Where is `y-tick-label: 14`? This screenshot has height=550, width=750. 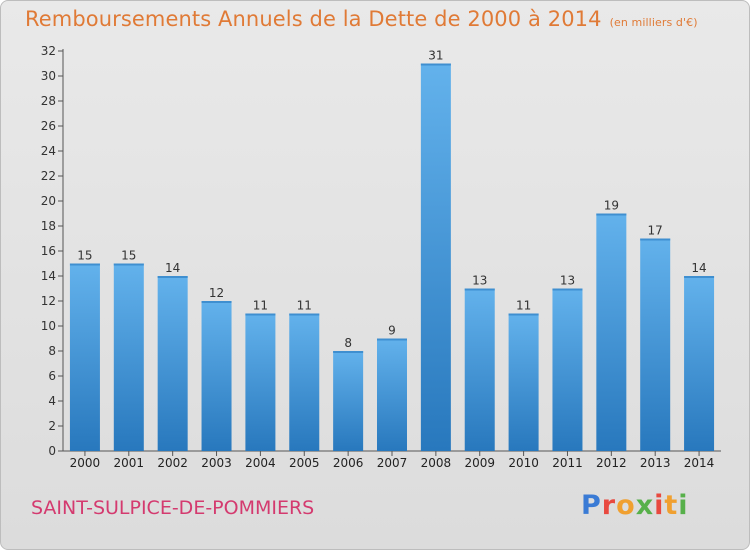 y-tick-label: 14 is located at coordinates (48, 276).